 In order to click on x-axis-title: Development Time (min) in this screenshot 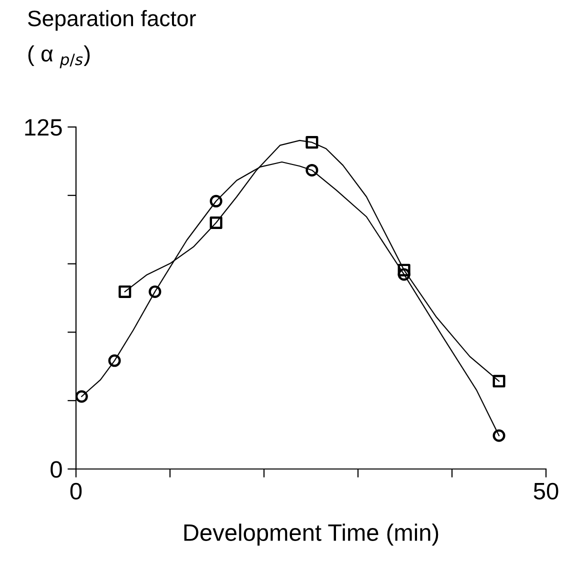, I will do `click(311, 535)`.